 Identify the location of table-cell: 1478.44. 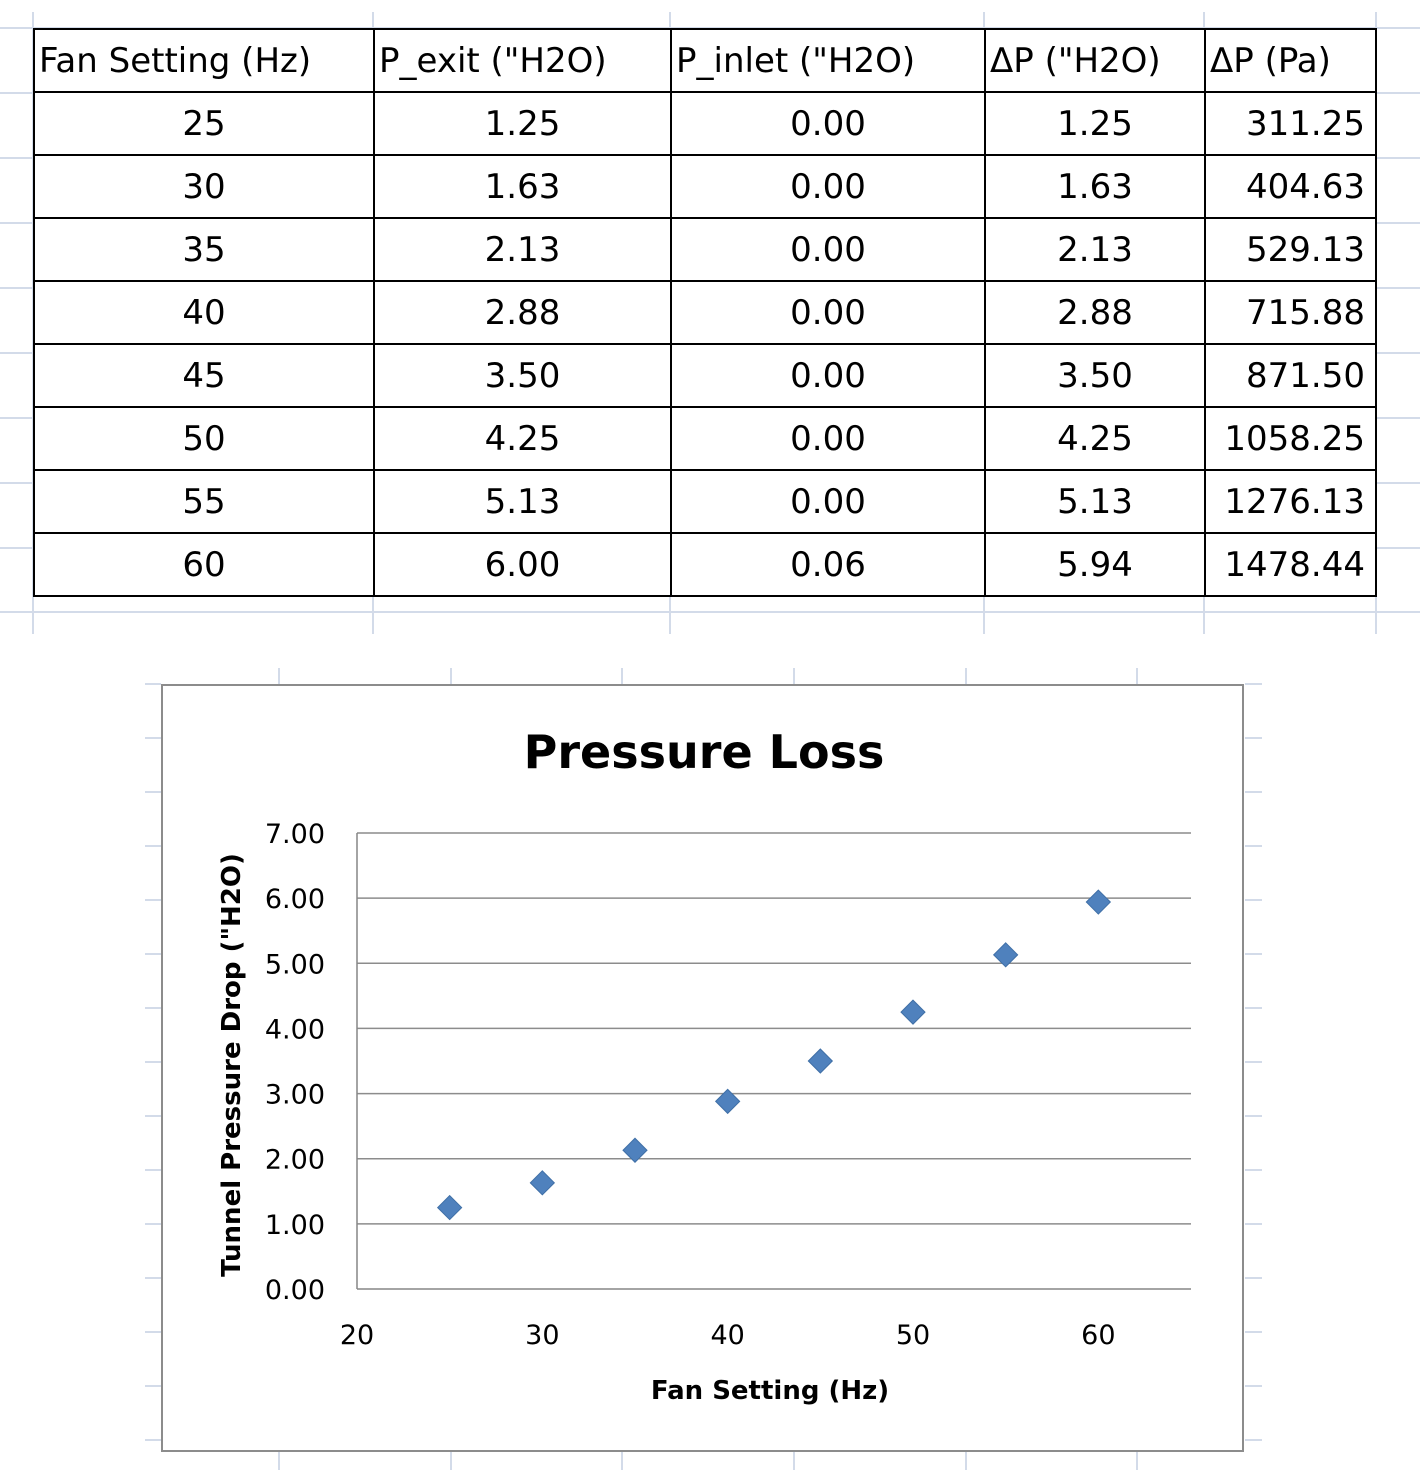
(1290, 564).